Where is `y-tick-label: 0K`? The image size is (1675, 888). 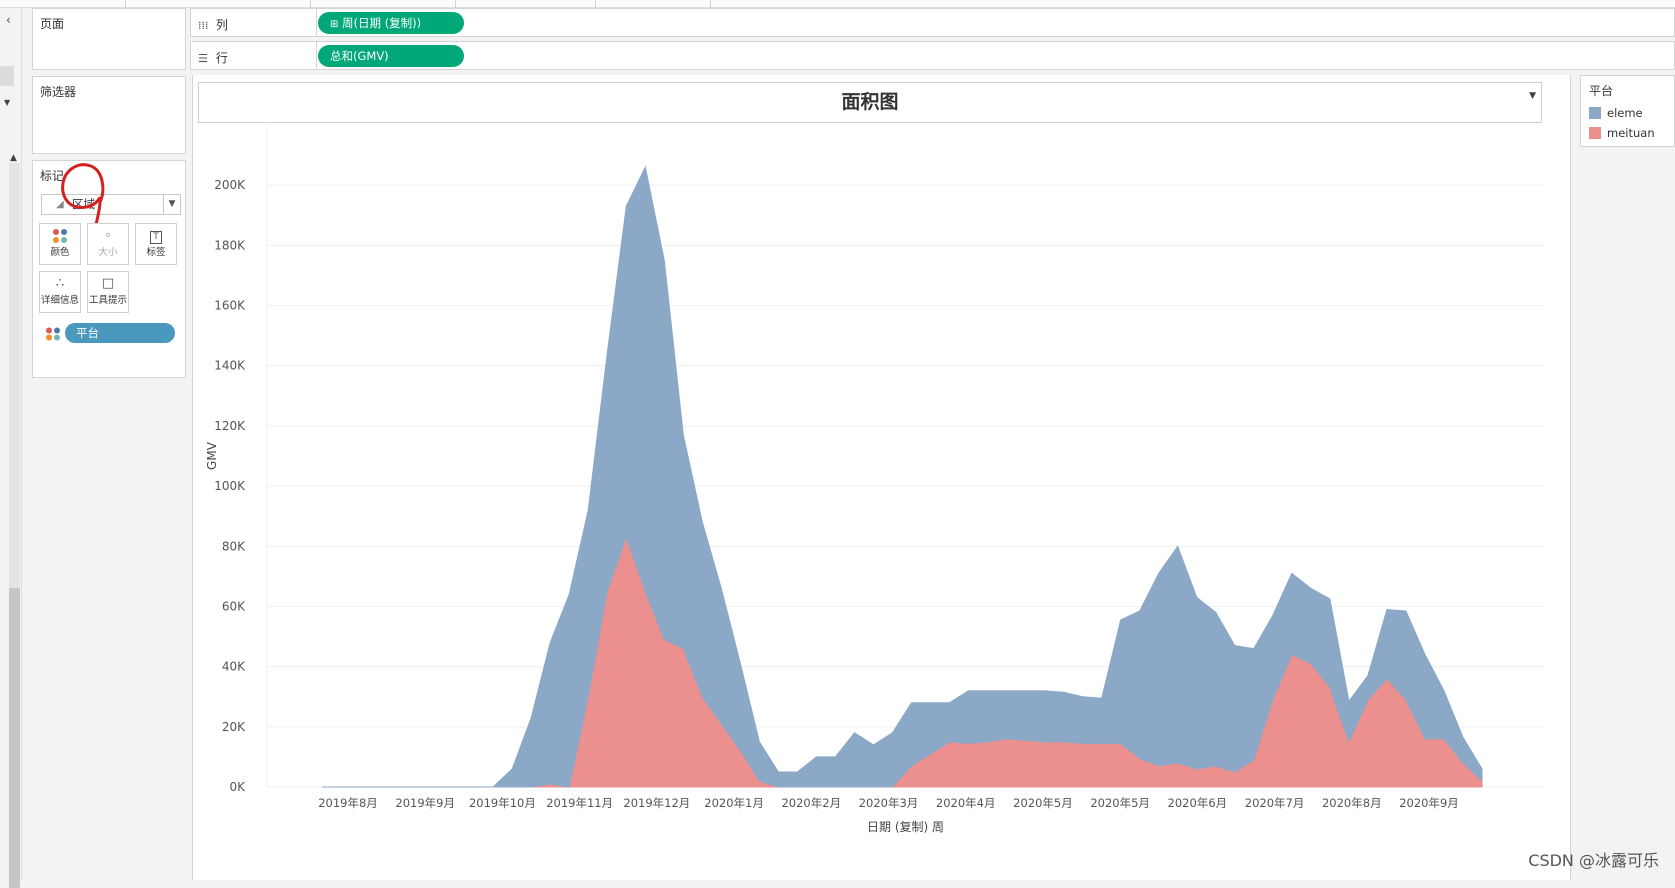 y-tick-label: 0K is located at coordinates (237, 787).